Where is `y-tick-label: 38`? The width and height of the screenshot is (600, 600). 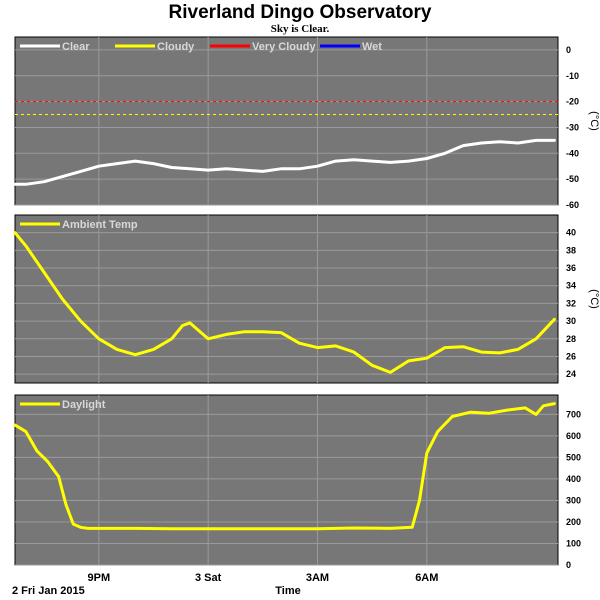
y-tick-label: 38 is located at coordinates (571, 250).